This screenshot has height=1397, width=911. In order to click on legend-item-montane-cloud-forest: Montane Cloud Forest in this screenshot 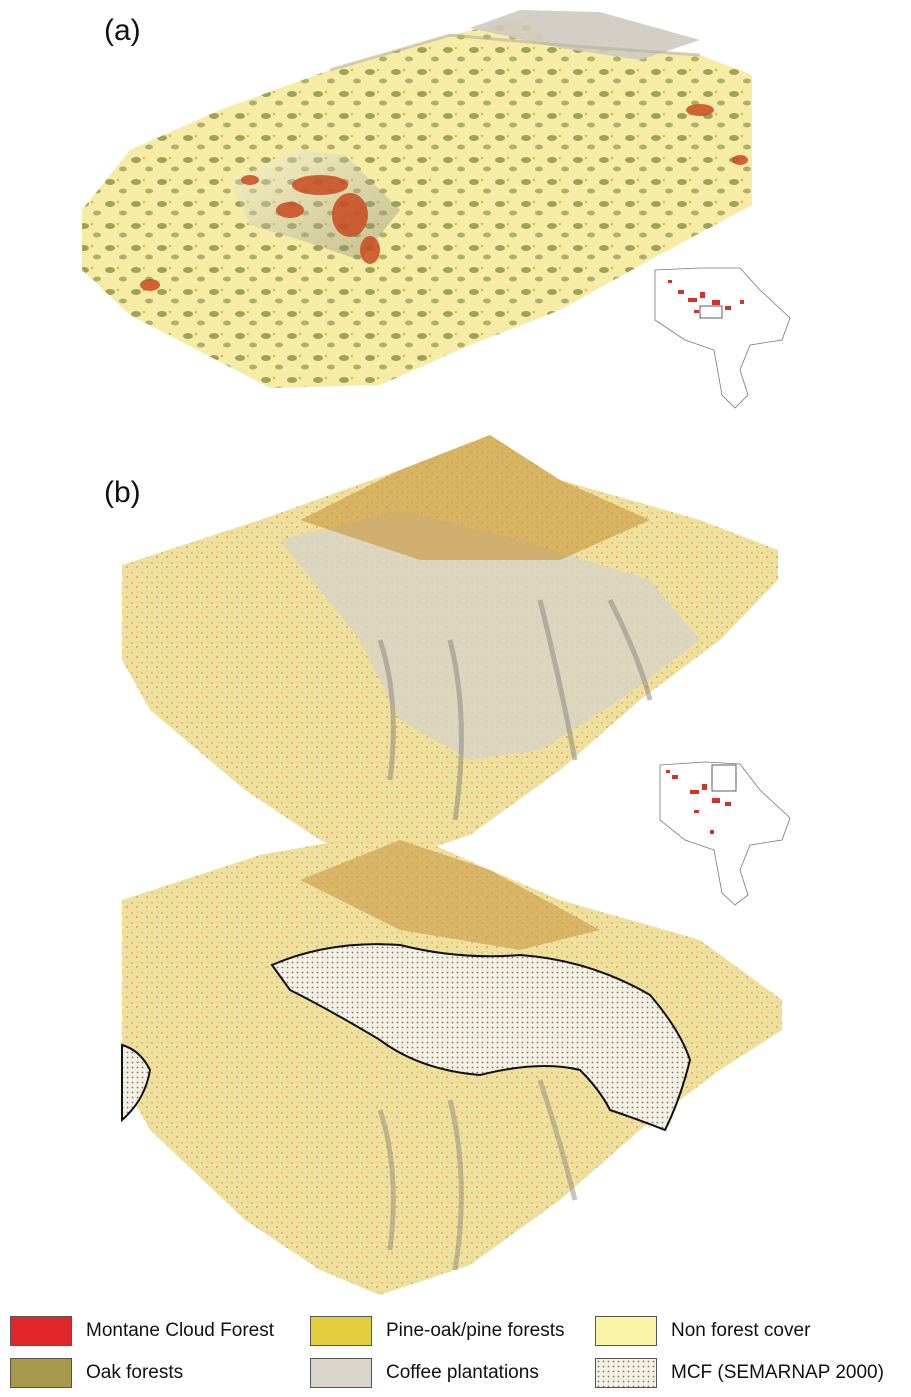, I will do `click(142, 1331)`.